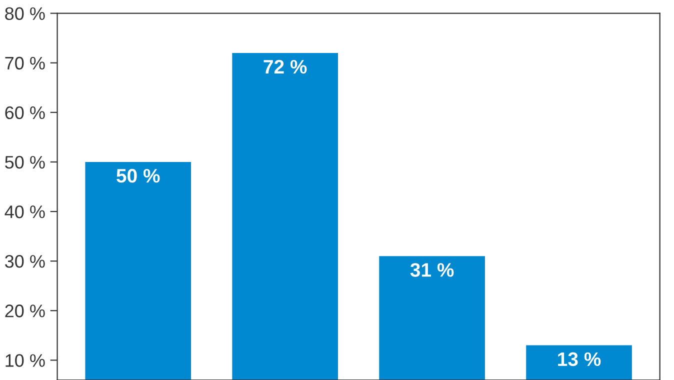 The height and width of the screenshot is (380, 674). What do you see at coordinates (25, 162) in the screenshot?
I see `y-tick-label: 50 %` at bounding box center [25, 162].